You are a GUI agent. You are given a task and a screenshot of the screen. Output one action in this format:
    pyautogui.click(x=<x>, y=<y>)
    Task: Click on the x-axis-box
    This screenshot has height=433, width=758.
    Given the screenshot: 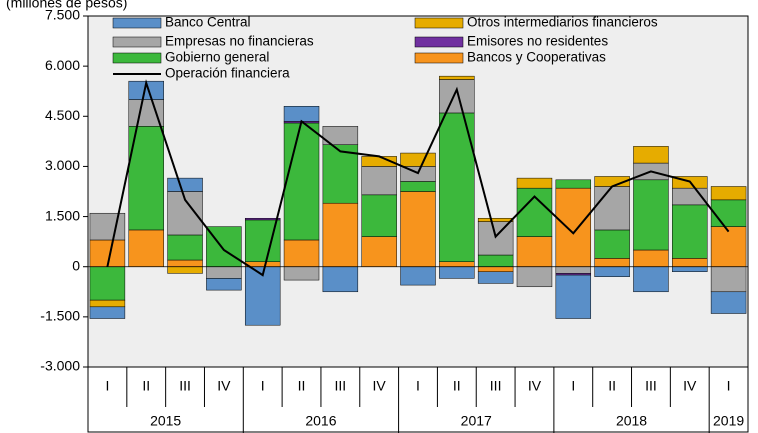 What is the action you would take?
    pyautogui.click(x=418, y=399)
    